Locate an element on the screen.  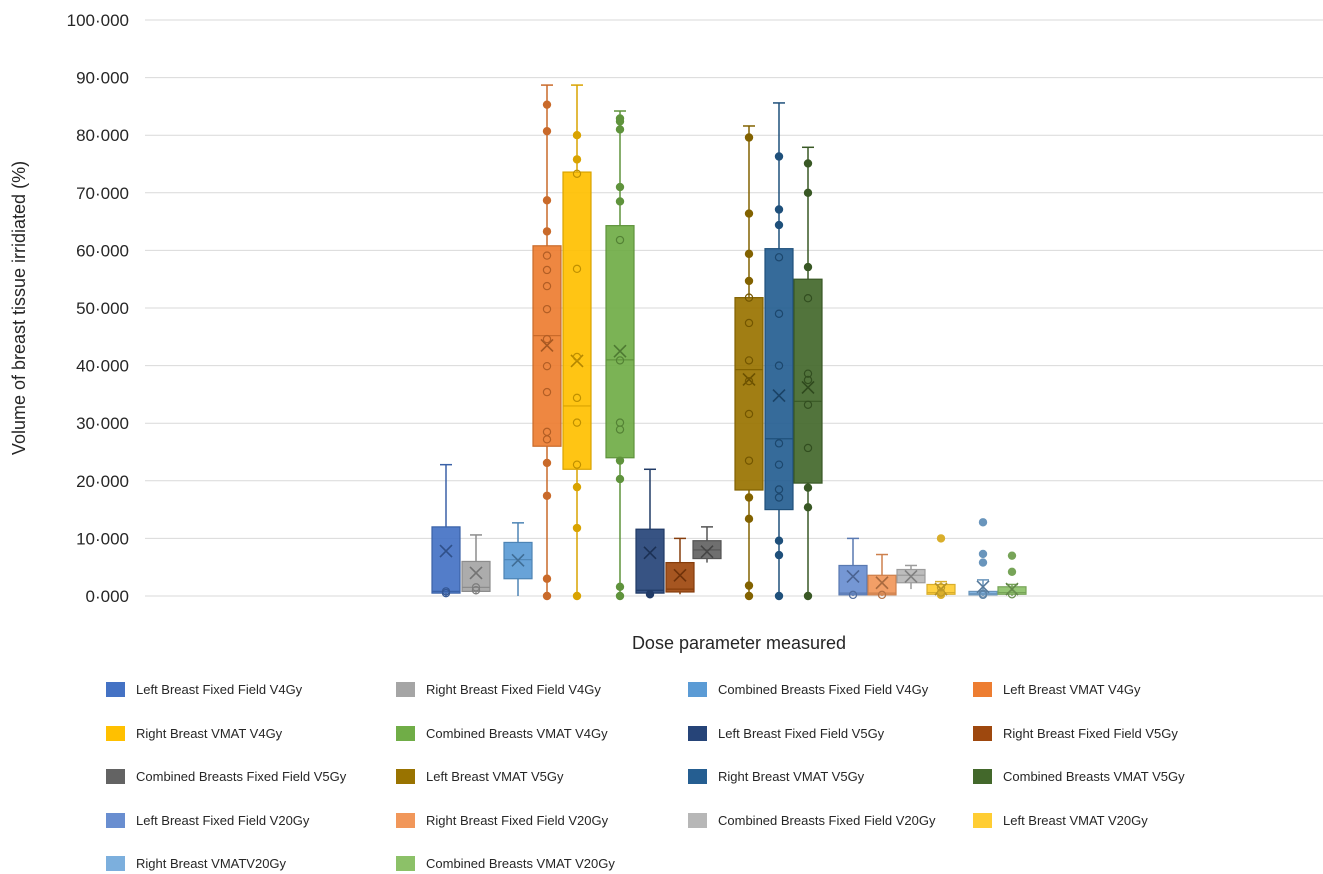
legend-label: Right Breast Fixed Field V4Gy is located at coordinates (513, 689).